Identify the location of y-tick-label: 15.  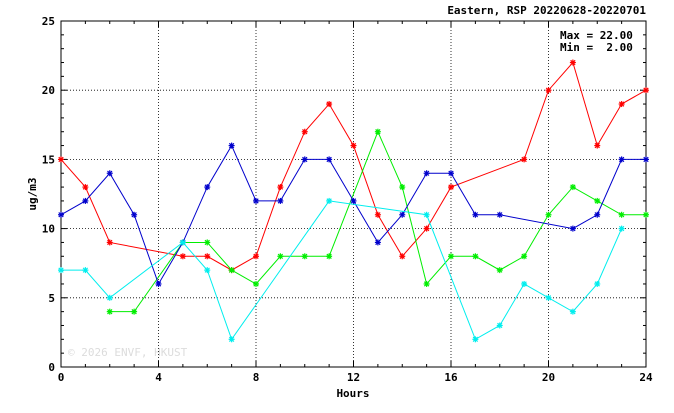
(48, 159).